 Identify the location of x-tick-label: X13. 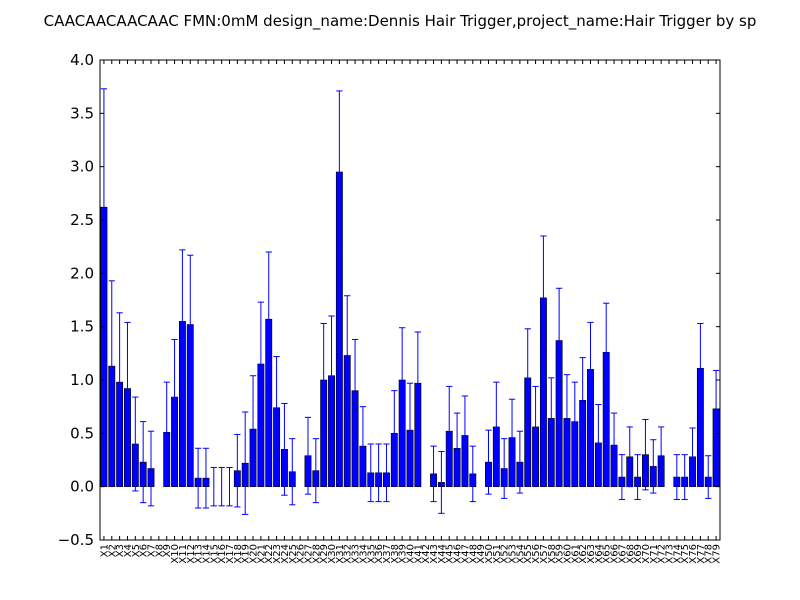
(199, 554).